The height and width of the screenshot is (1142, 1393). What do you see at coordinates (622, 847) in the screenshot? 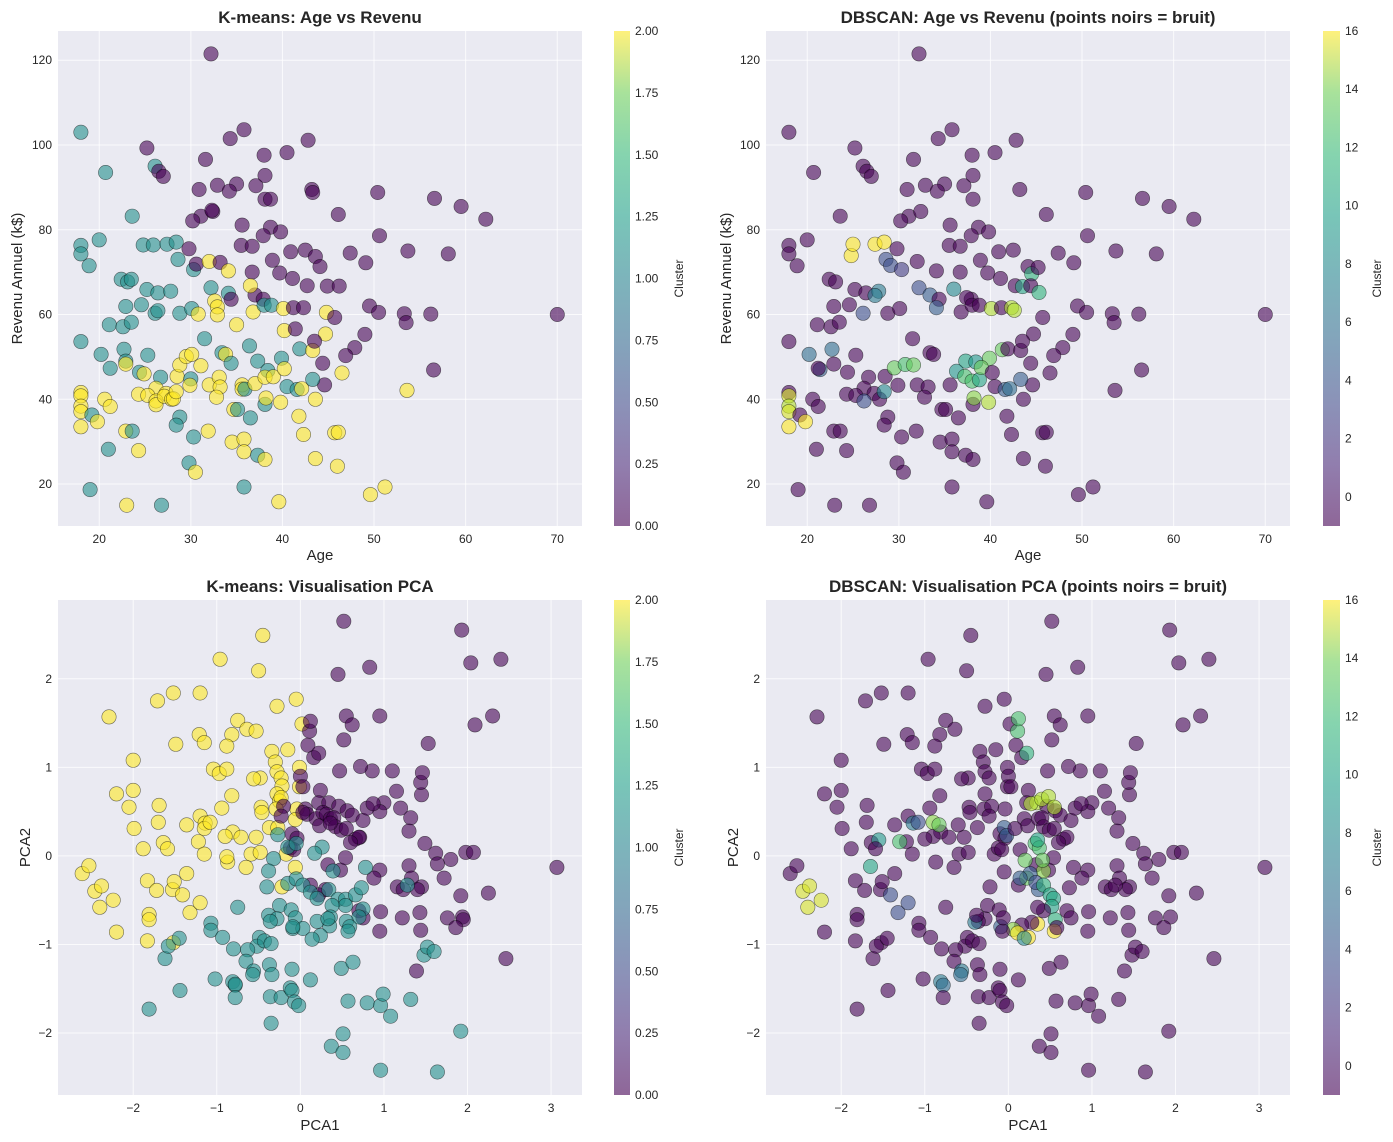
I see `colorbar` at bounding box center [622, 847].